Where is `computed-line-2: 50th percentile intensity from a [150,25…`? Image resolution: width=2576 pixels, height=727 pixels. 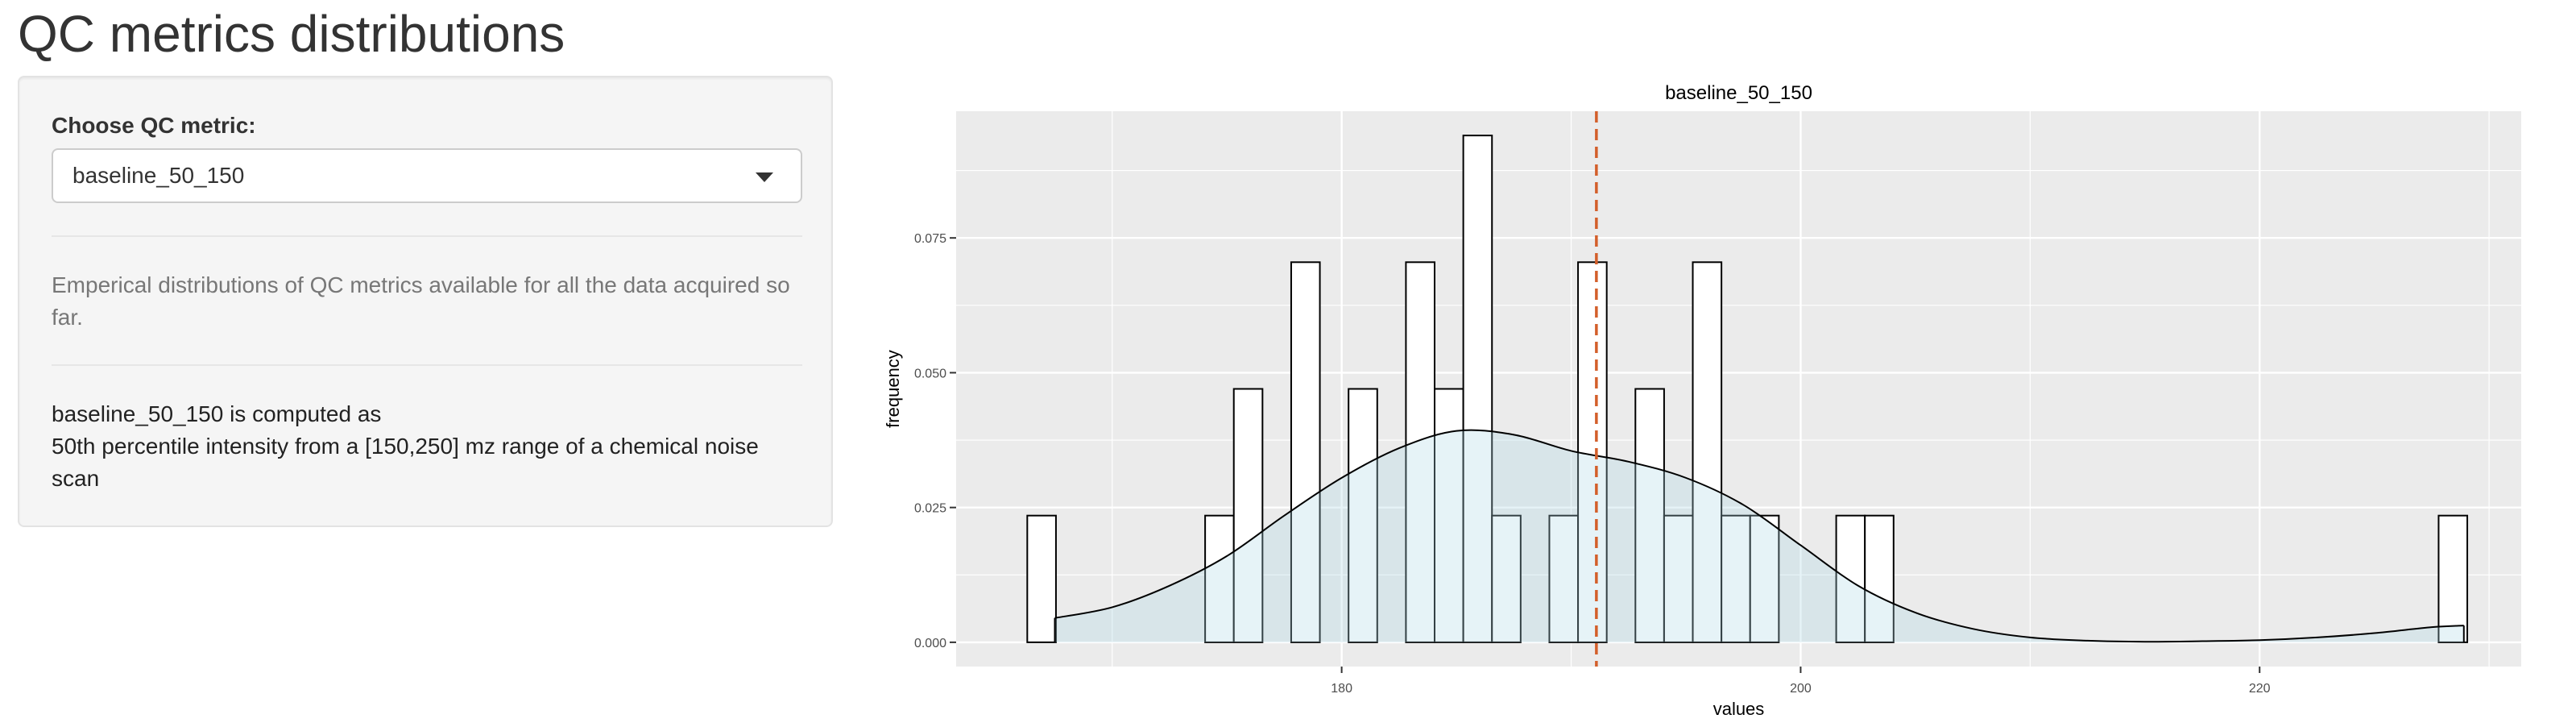
computed-line-2: 50th percentile intensity from a [150,25… is located at coordinates (405, 462).